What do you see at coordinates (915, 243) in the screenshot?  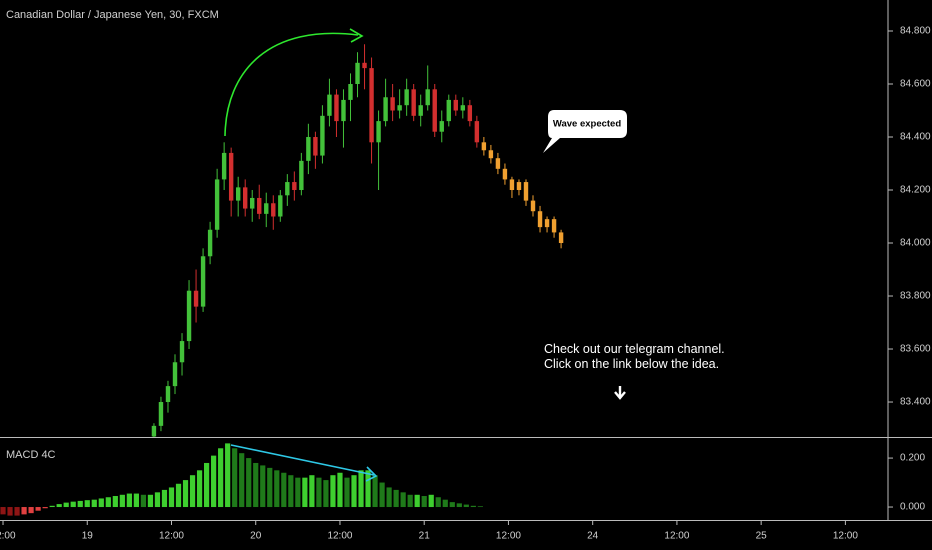 I see `y-tick-label: 84.000` at bounding box center [915, 243].